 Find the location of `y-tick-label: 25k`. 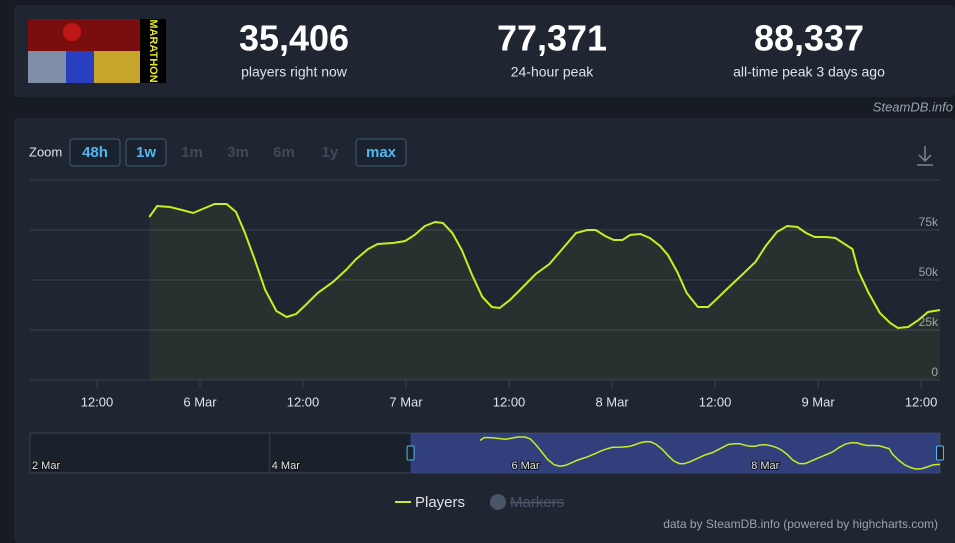

y-tick-label: 25k is located at coordinates (929, 322).